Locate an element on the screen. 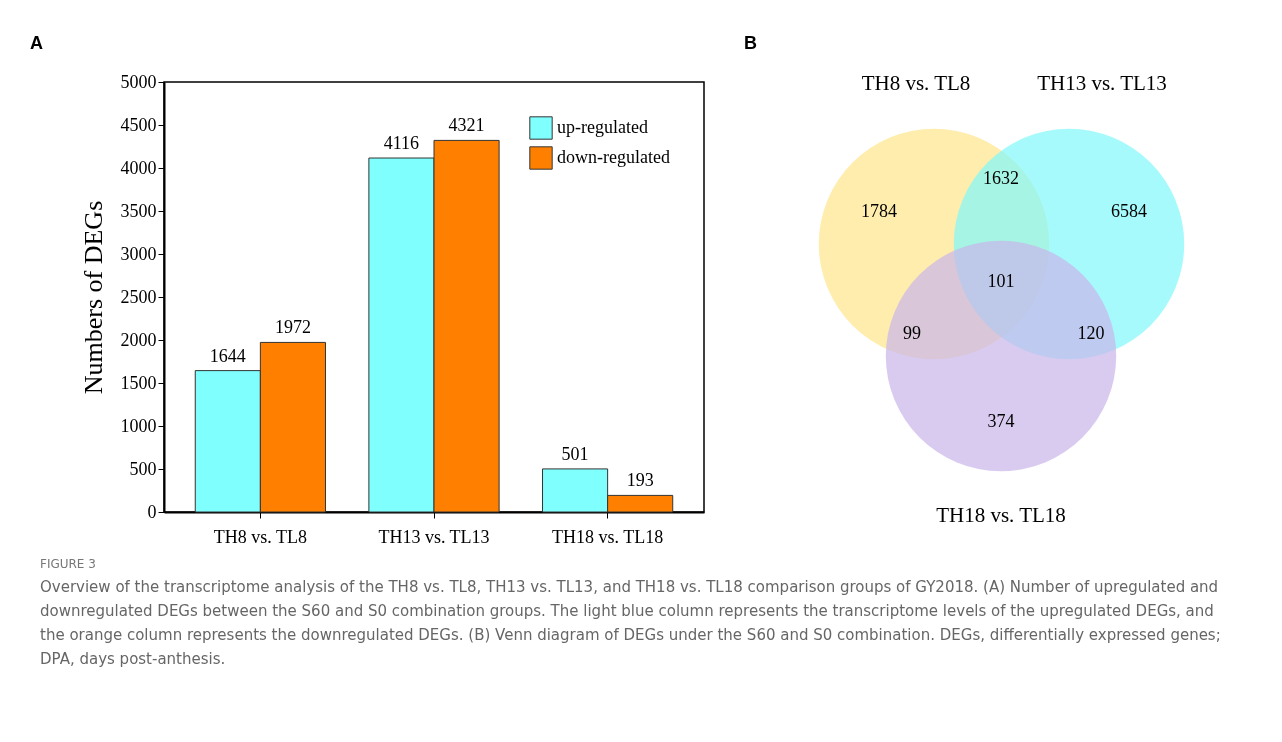  y-tick-label: 3500 is located at coordinates (138, 210).